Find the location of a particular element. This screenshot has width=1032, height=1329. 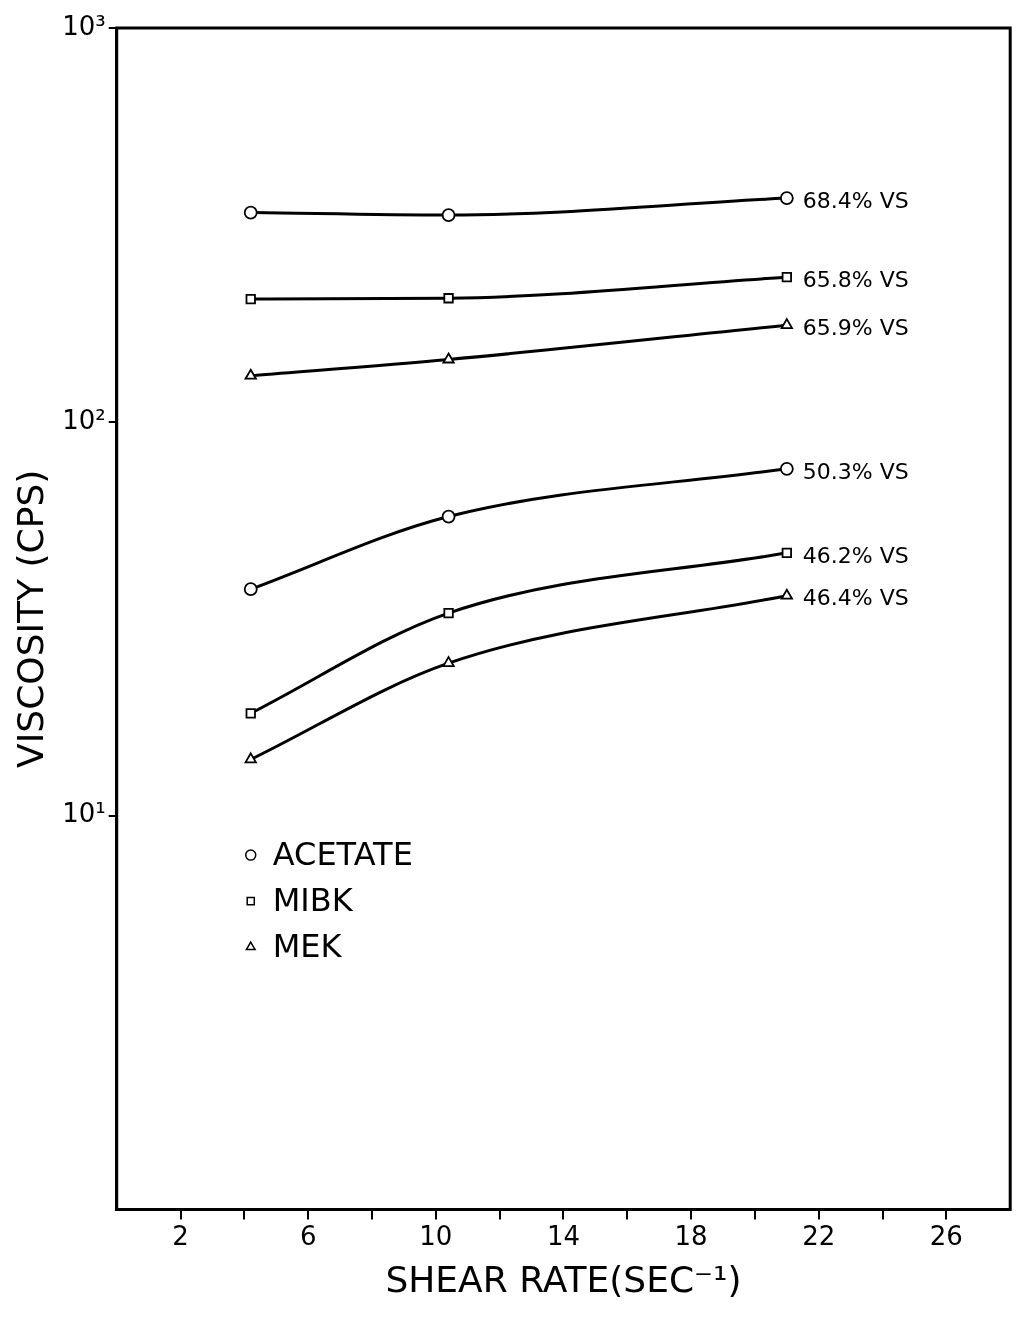

annotation: 65.8% VS is located at coordinates (855, 279).